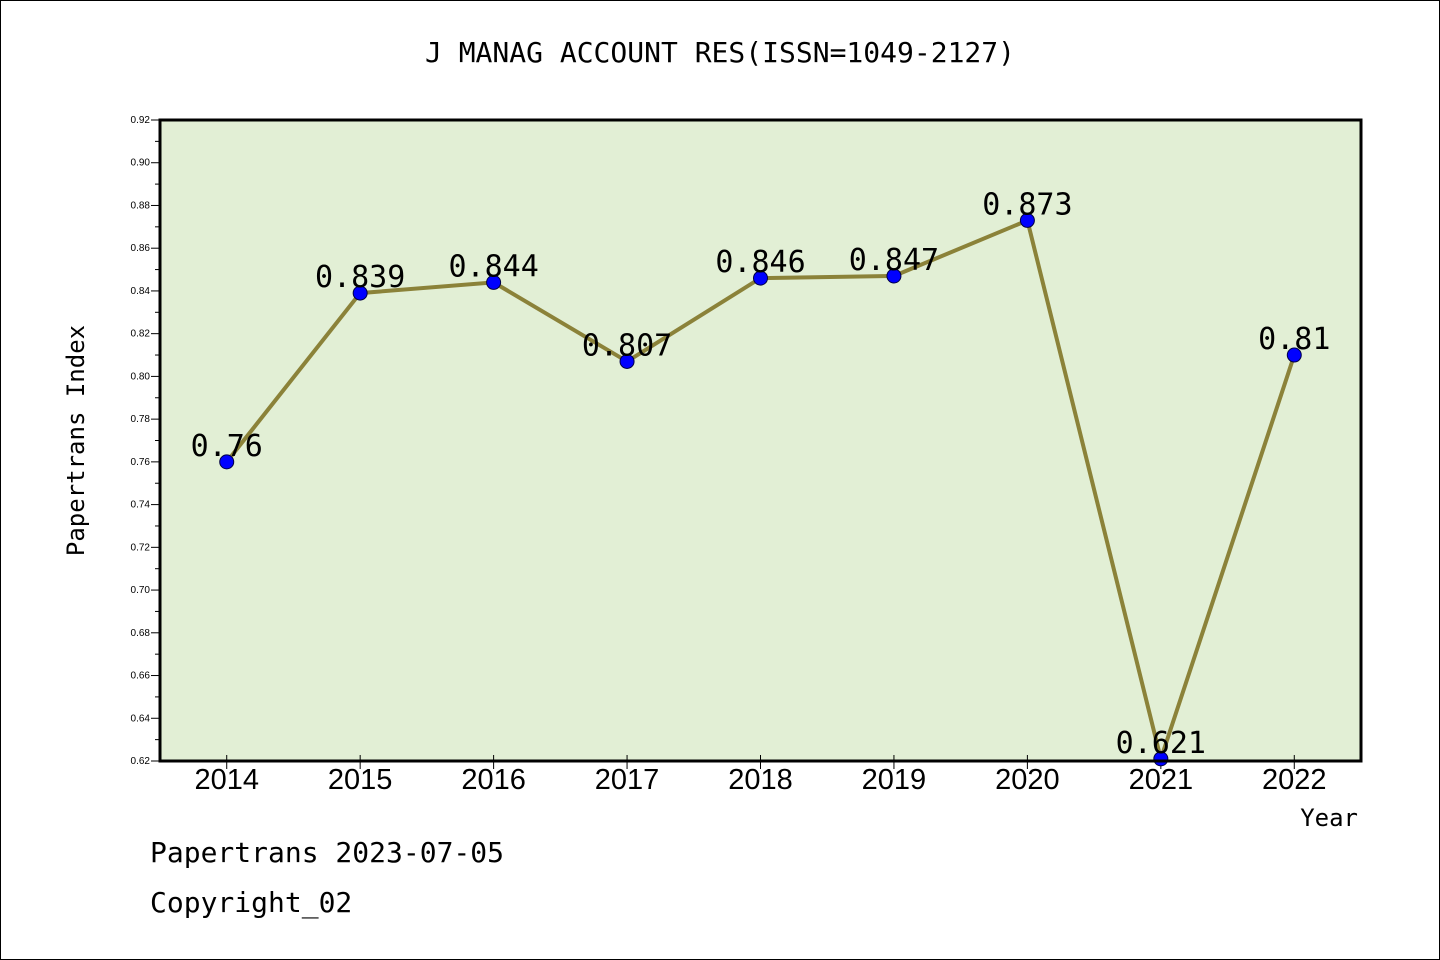 The image size is (1440, 960). I want to click on y-tick-label: 0.82, so click(141, 334).